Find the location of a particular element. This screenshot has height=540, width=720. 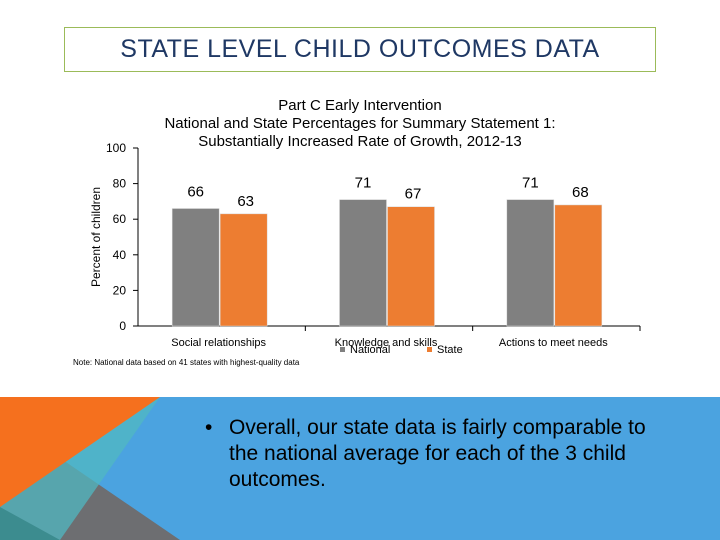

teal-triangle is located at coordinates (80, 468).